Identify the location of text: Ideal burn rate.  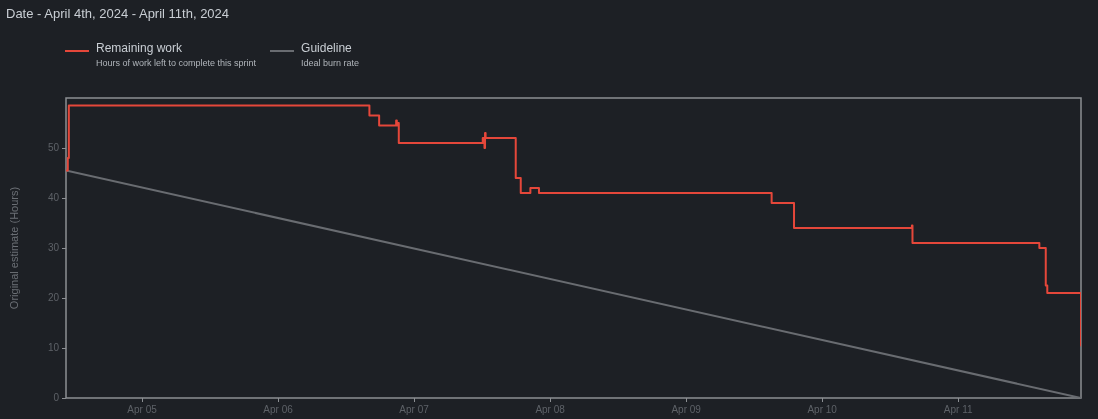
(330, 63).